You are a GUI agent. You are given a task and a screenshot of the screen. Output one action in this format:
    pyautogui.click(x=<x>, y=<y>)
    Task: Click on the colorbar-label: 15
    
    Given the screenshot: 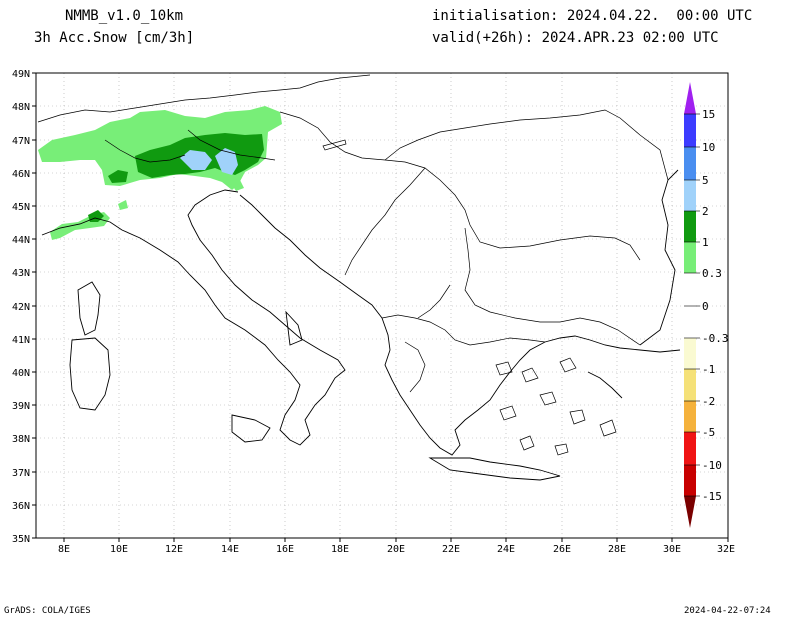 What is the action you would take?
    pyautogui.click(x=708, y=114)
    